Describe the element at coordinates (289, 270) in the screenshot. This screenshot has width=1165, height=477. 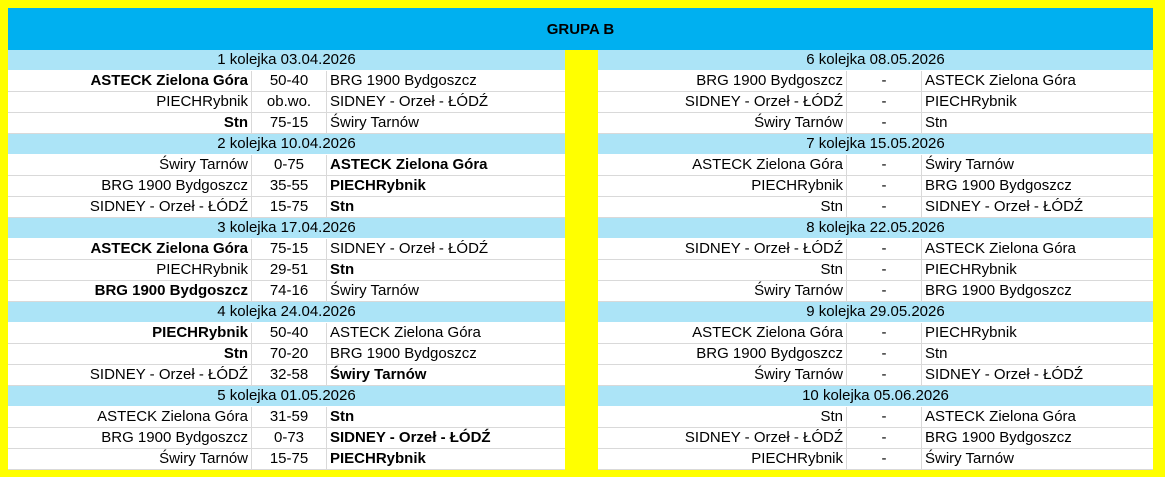
I see `match-score: 29-51` at that location.